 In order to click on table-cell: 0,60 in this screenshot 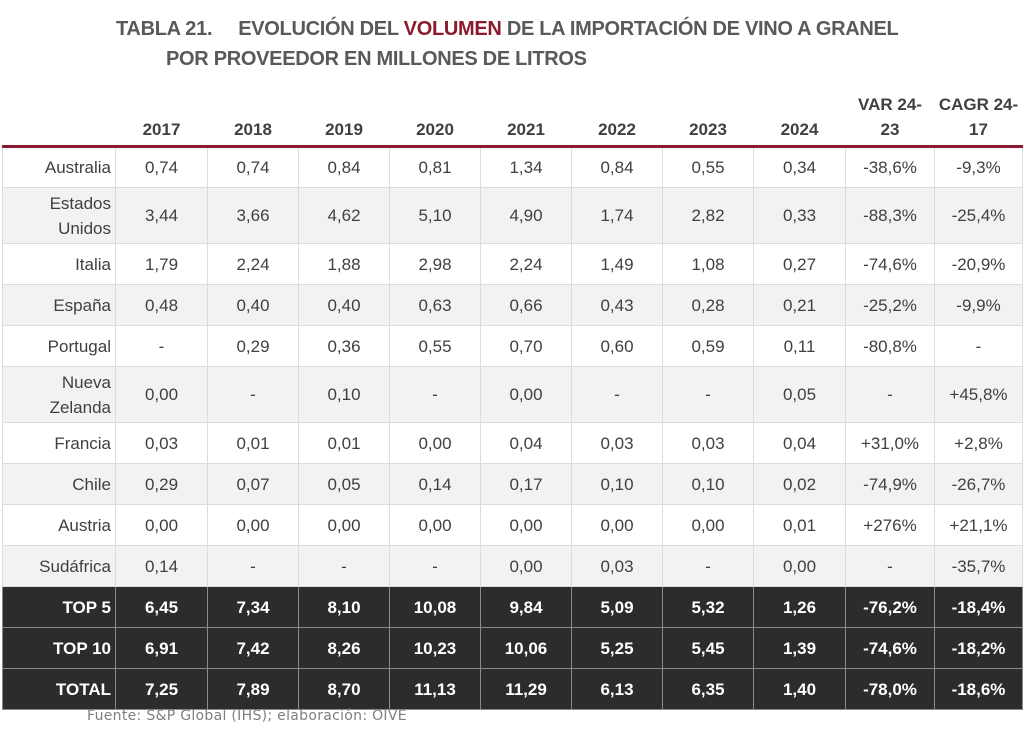, I will do `click(617, 346)`.